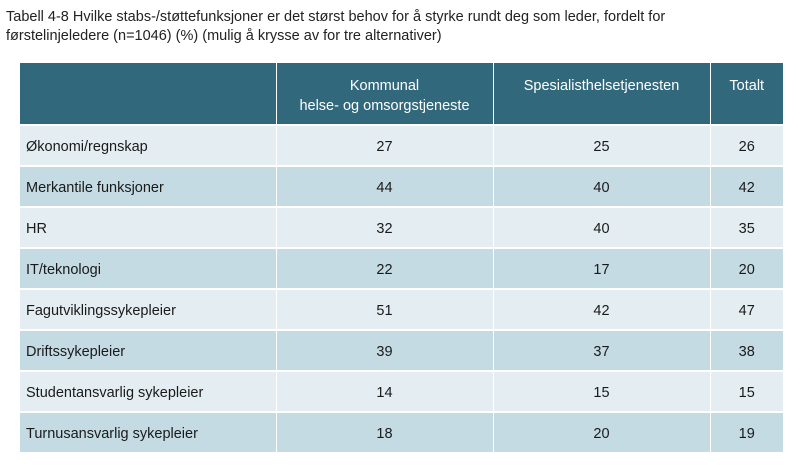 The width and height of the screenshot is (800, 471). I want to click on row-label: HR, so click(148, 227).